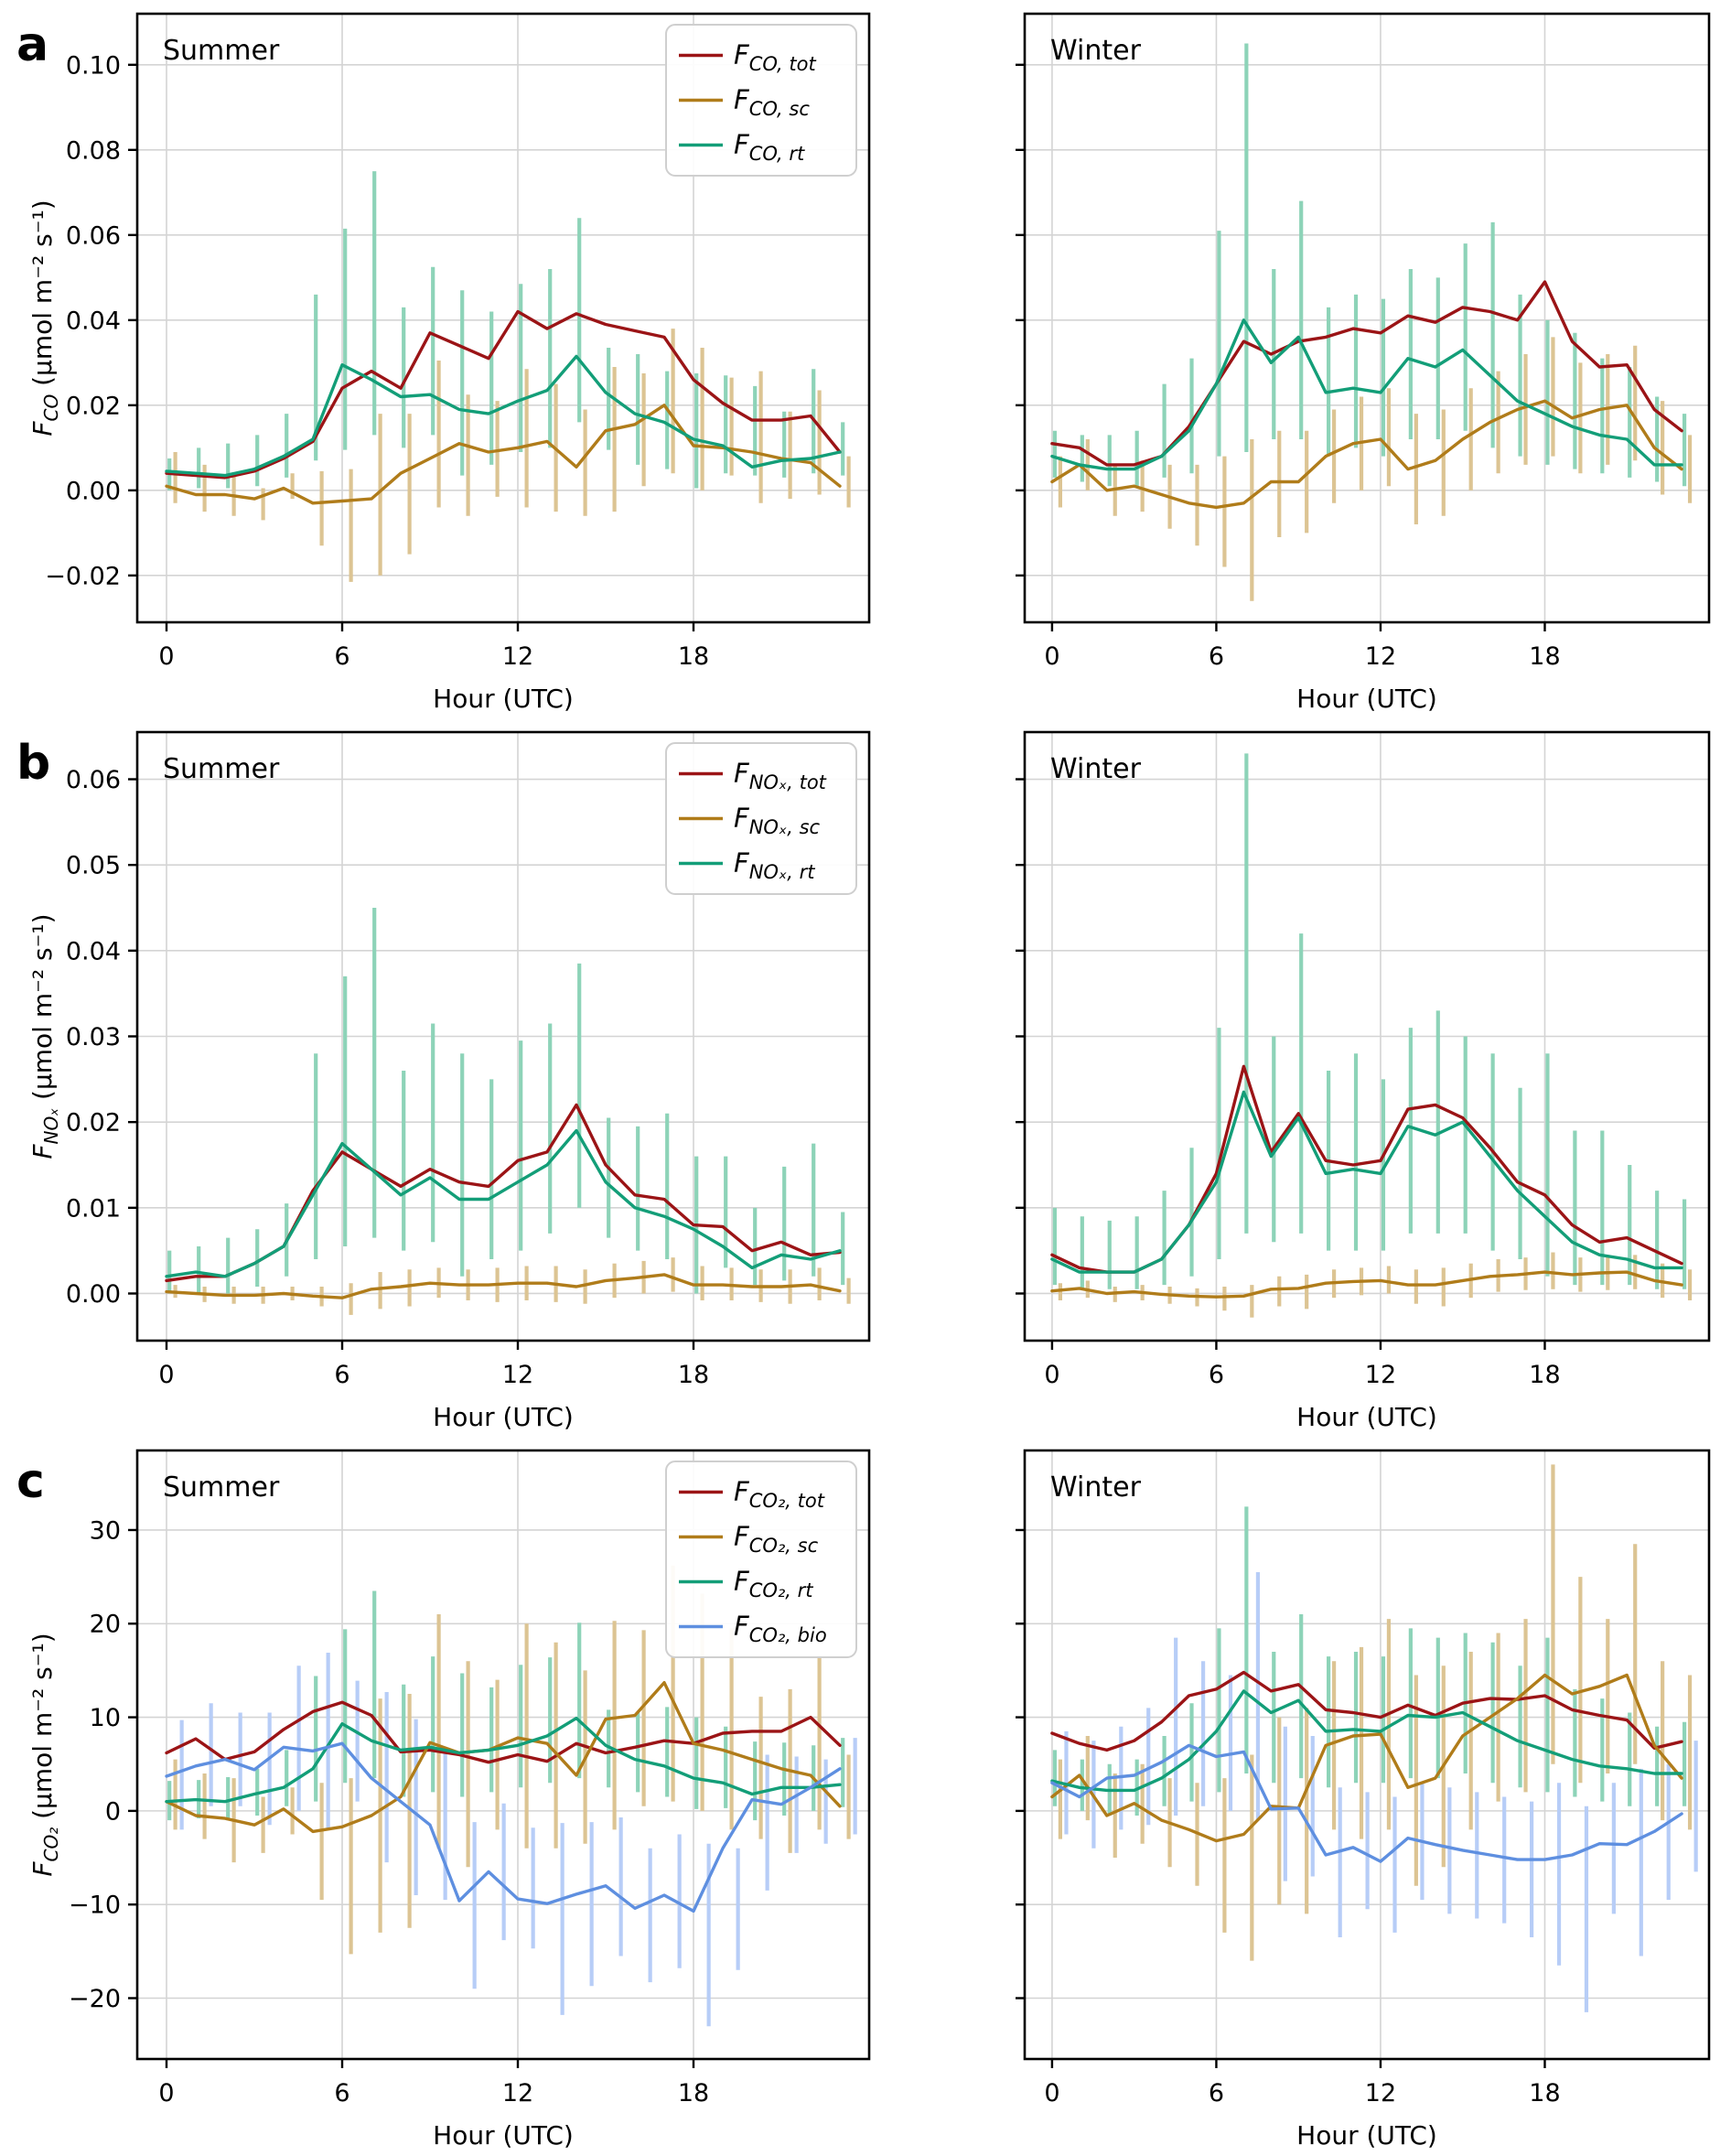 The height and width of the screenshot is (2156, 1731). I want to click on y-tick-label: 0, so click(113, 1811).